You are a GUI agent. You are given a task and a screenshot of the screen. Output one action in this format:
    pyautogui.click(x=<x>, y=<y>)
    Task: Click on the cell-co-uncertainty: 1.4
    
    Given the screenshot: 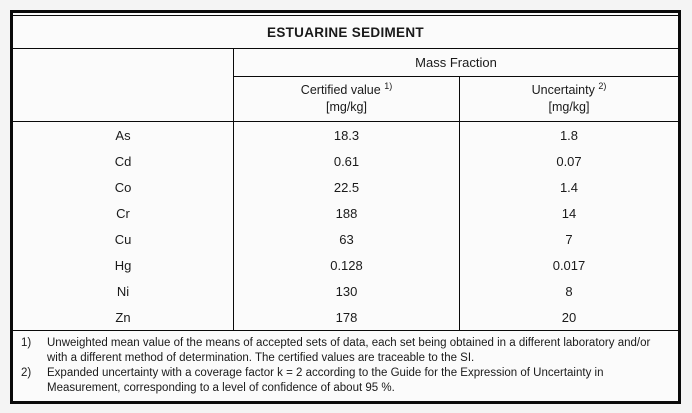 What is the action you would take?
    pyautogui.click(x=568, y=187)
    